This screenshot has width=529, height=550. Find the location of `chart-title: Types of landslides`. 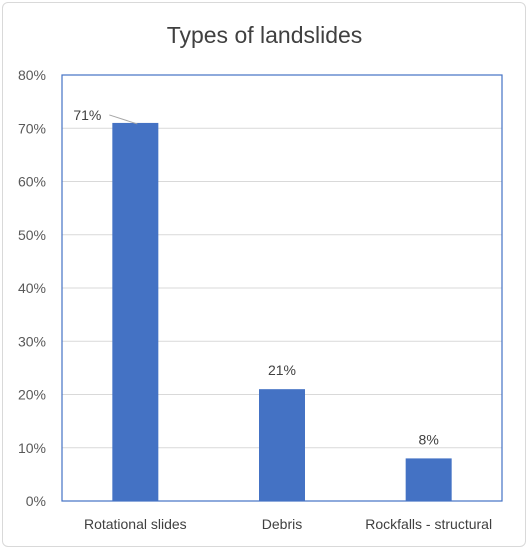

chart-title: Types of landslides is located at coordinates (264, 35).